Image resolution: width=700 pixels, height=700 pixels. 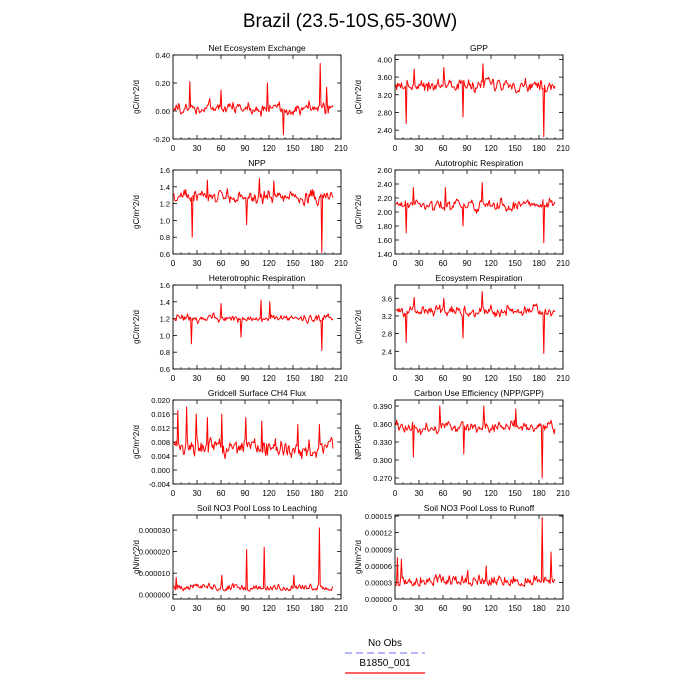 What do you see at coordinates (384, 226) in the screenshot?
I see `y-tick-label: 1.80` at bounding box center [384, 226].